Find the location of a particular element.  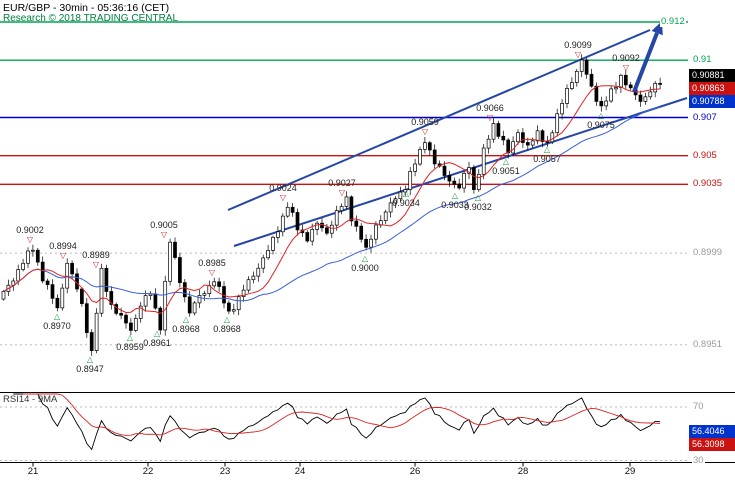

annotation-label: 0.9032 is located at coordinates (478, 207).